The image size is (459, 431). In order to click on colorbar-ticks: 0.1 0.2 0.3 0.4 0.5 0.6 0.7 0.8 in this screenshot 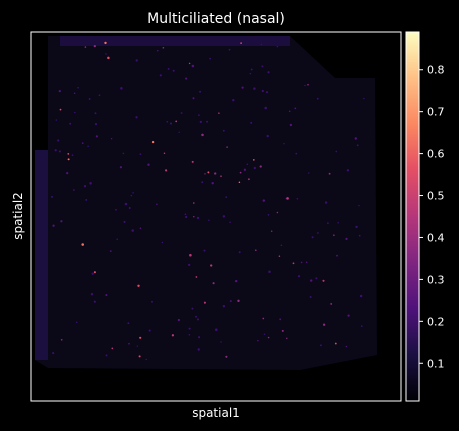, I will do `click(432, 217)`.